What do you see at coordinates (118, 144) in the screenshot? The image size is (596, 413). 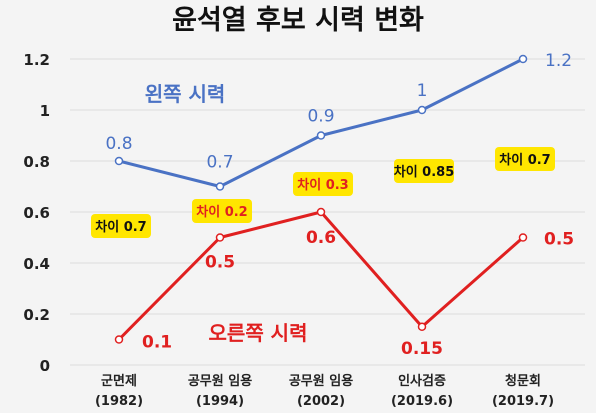 I see `data-label: 0.8` at bounding box center [118, 144].